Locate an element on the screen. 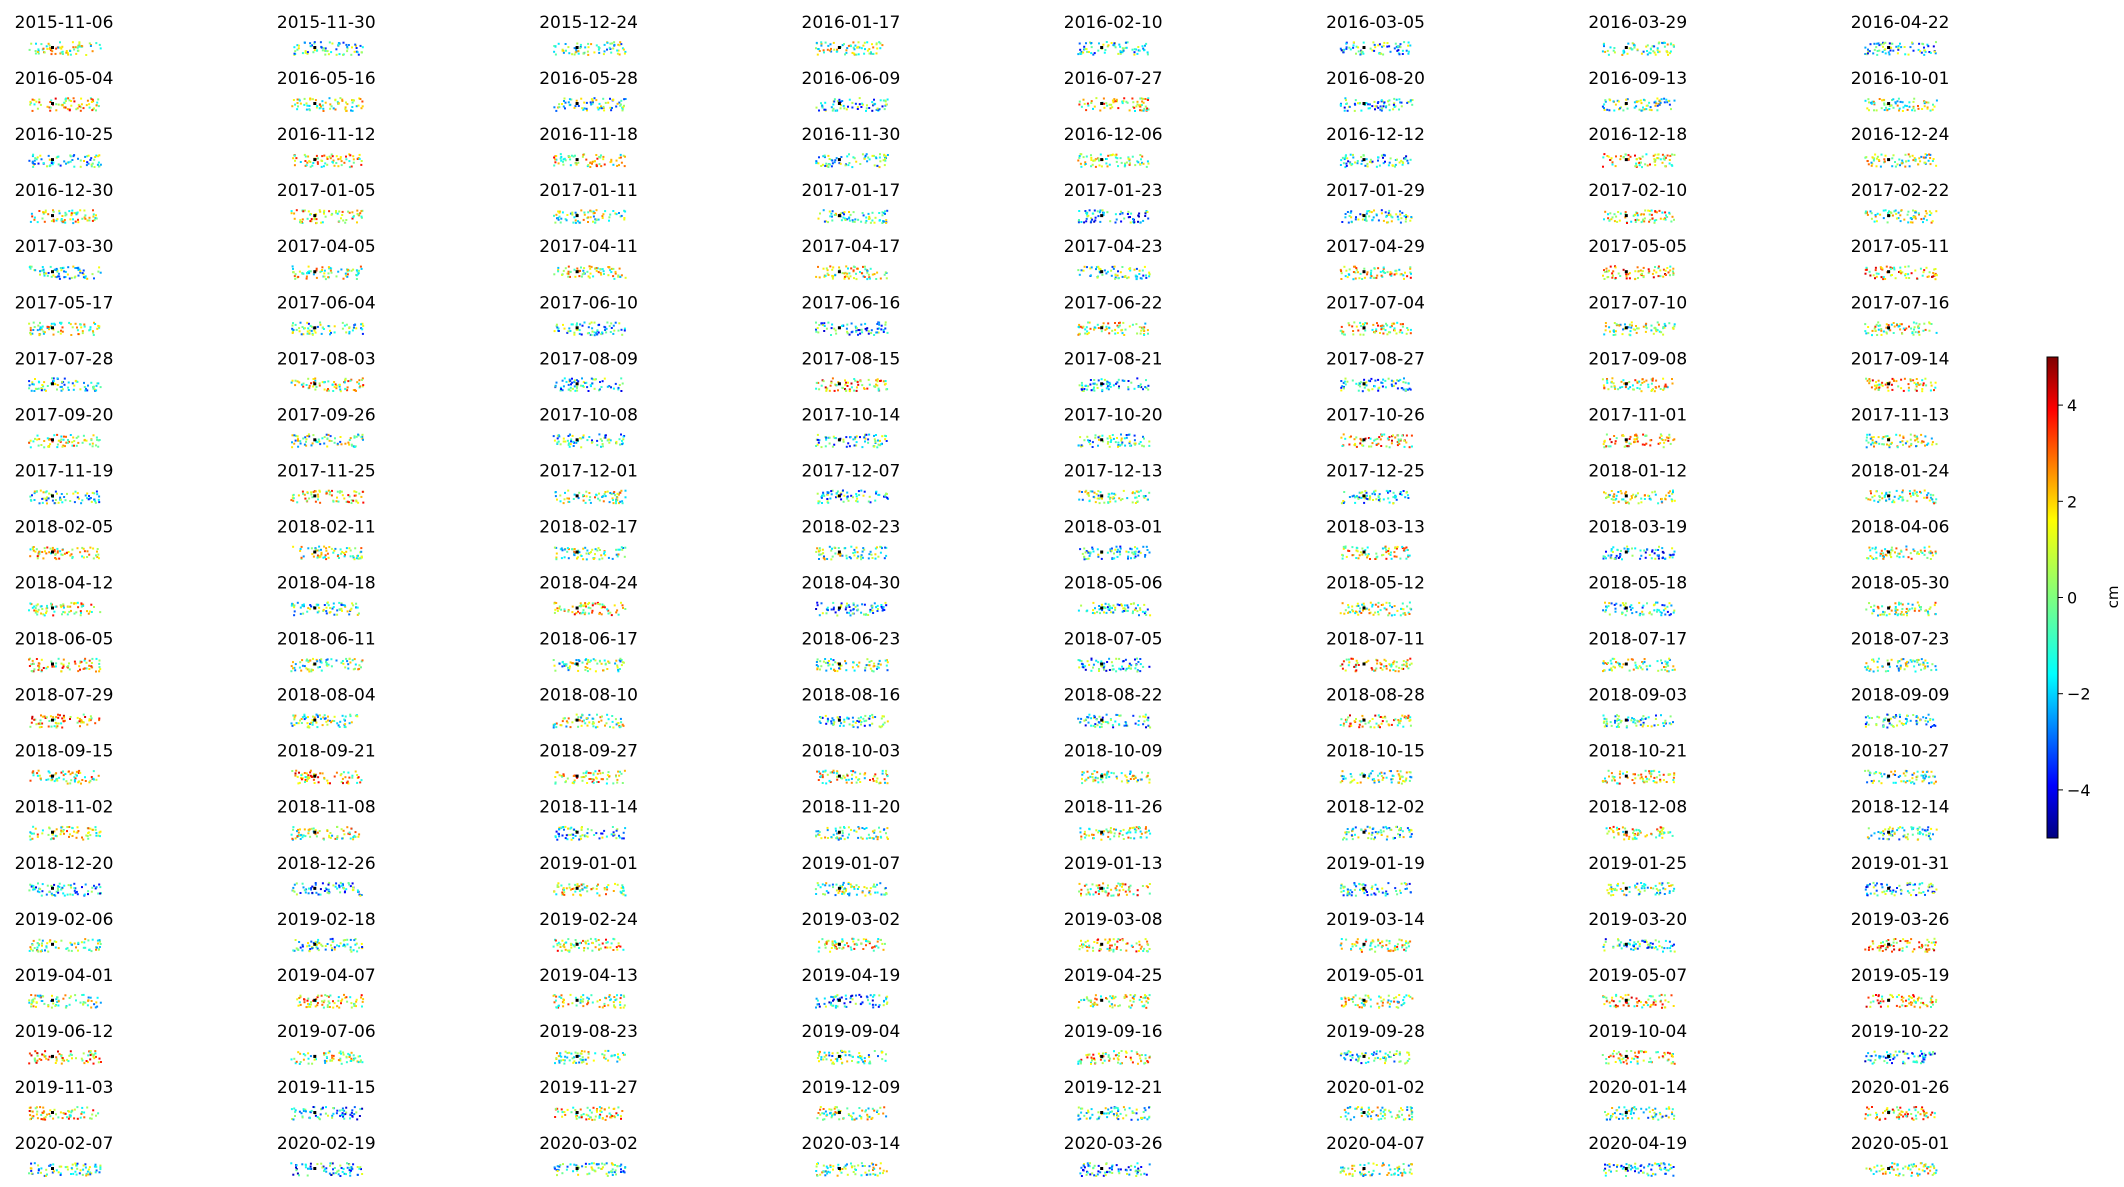  subplot-2016-02-10: 2016-02-10 is located at coordinates (1113, 34).